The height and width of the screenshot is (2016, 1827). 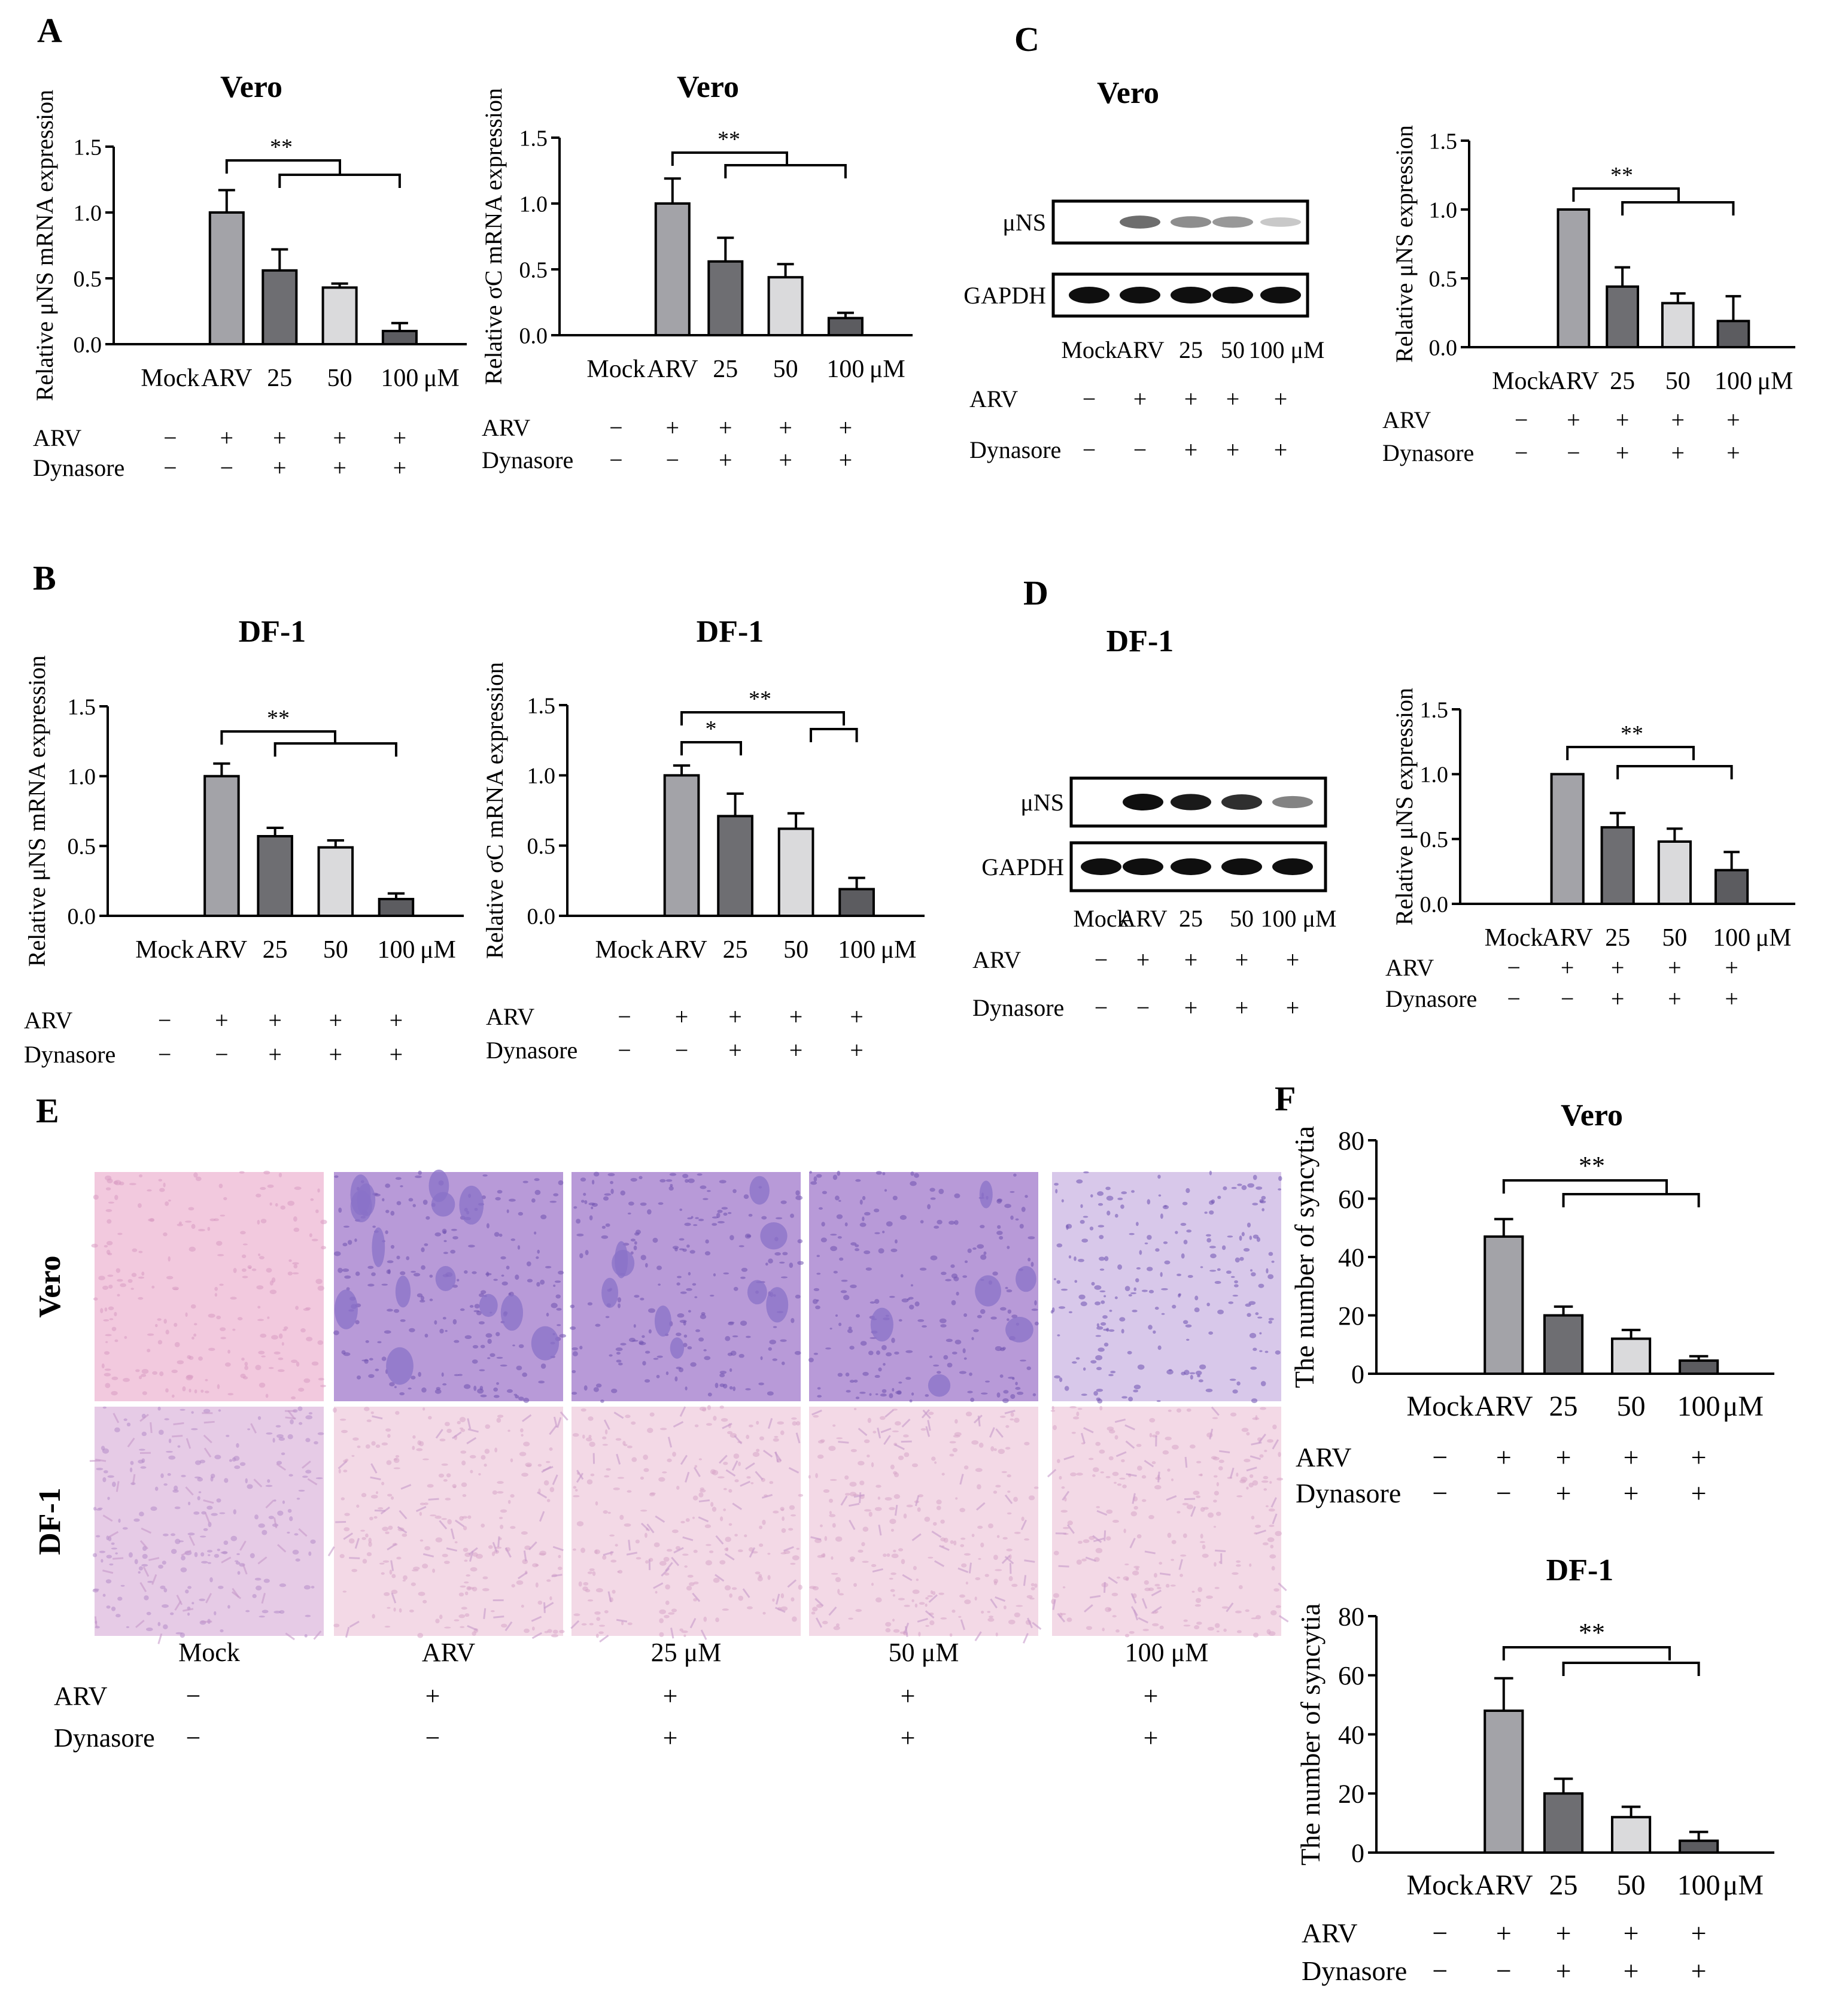 What do you see at coordinates (1191, 918) in the screenshot?
I see `lane-label: 25` at bounding box center [1191, 918].